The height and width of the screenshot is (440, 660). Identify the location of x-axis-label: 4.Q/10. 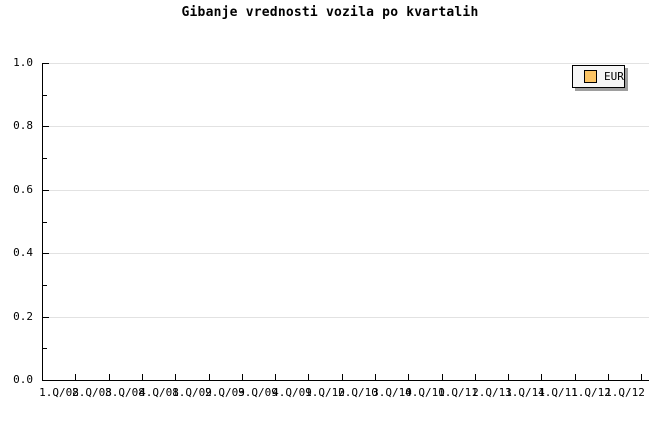
(425, 392).